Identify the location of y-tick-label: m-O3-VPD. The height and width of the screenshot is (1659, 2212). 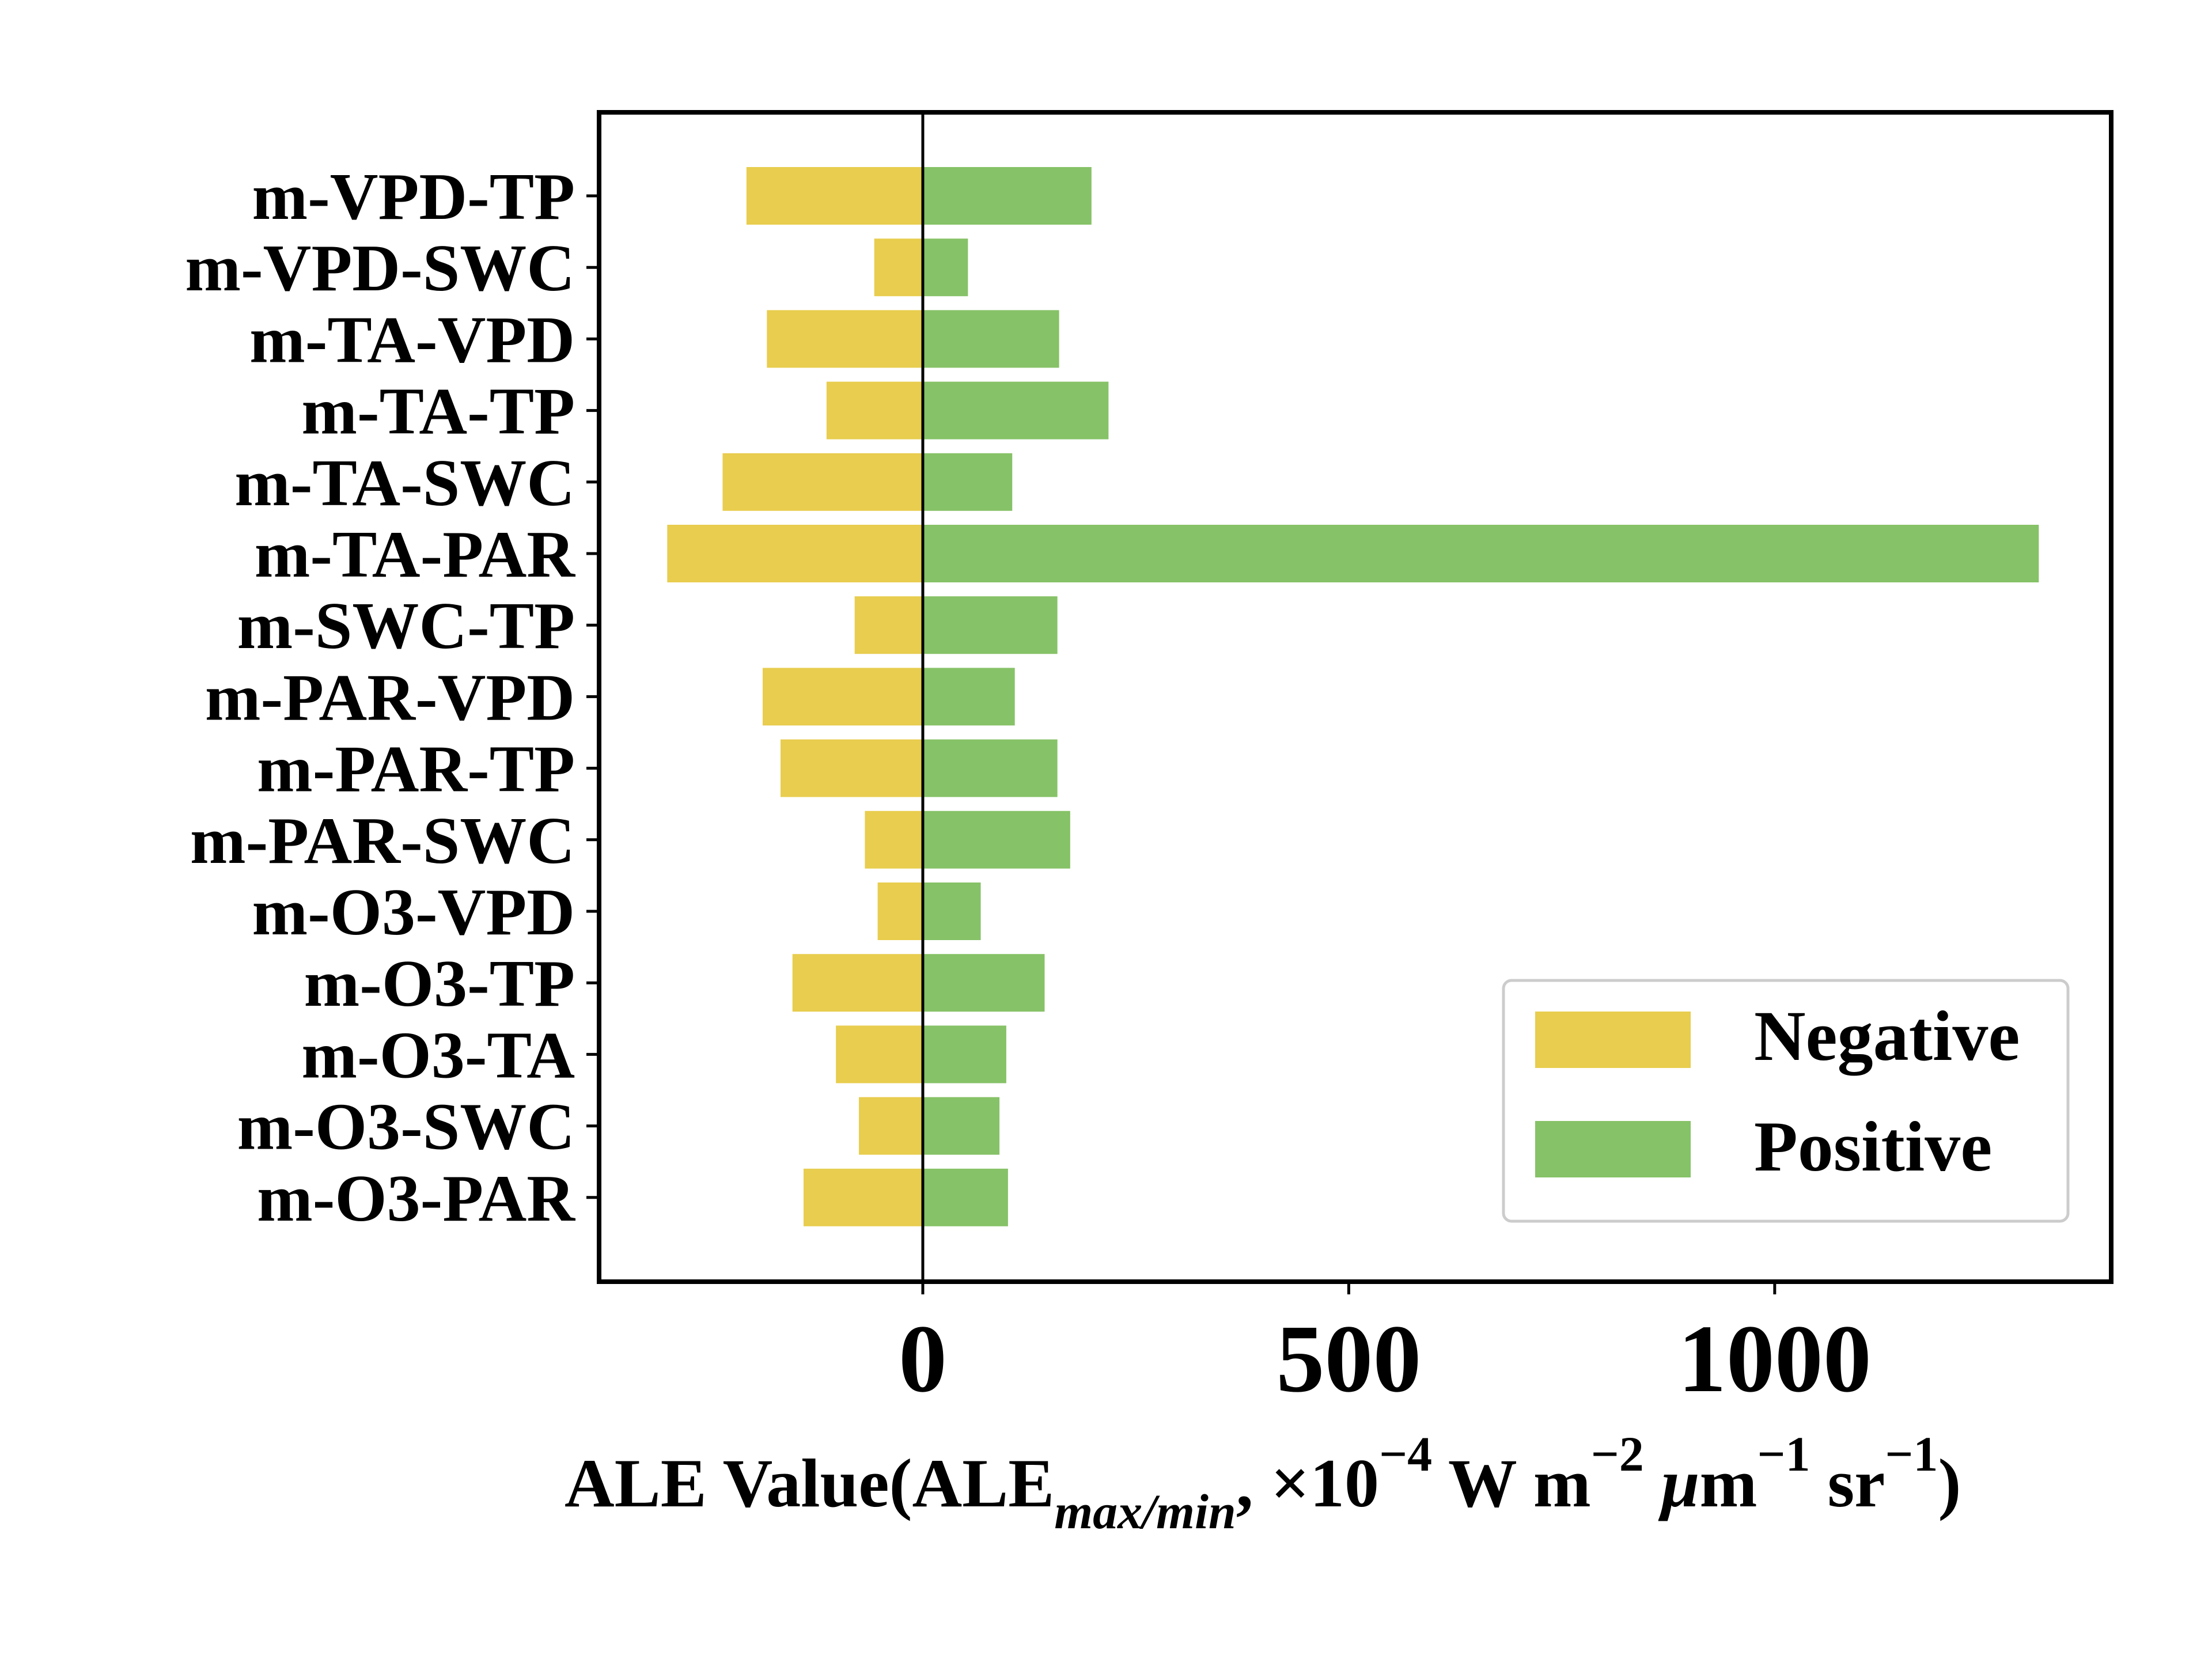
(413, 912).